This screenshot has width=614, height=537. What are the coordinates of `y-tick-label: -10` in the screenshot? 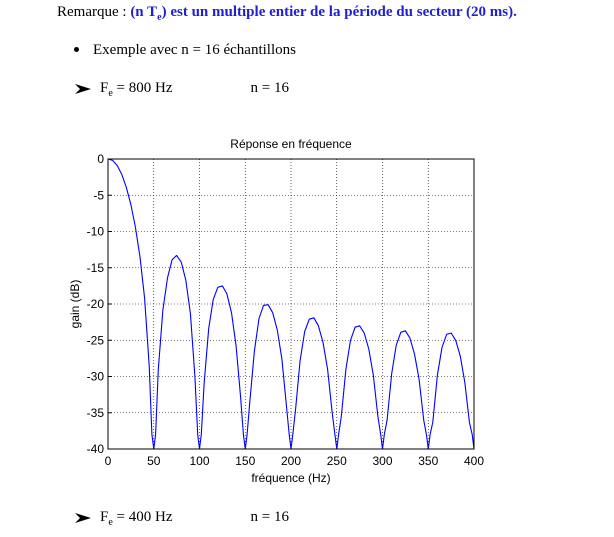 It's located at (96, 232).